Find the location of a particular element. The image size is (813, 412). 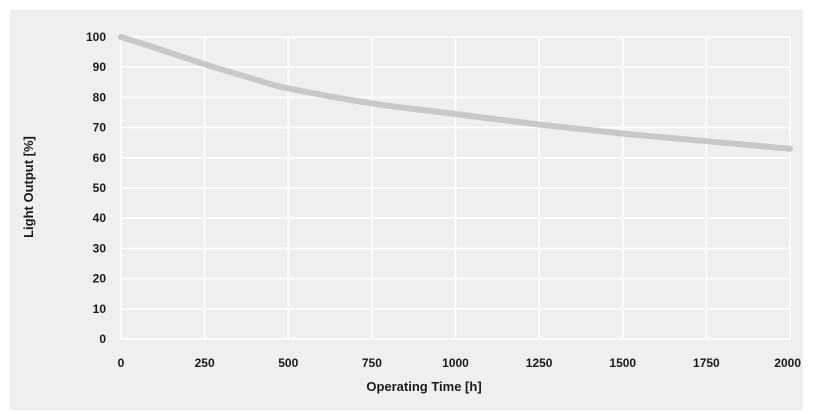

x-tick-label: 1500 is located at coordinates (622, 363).